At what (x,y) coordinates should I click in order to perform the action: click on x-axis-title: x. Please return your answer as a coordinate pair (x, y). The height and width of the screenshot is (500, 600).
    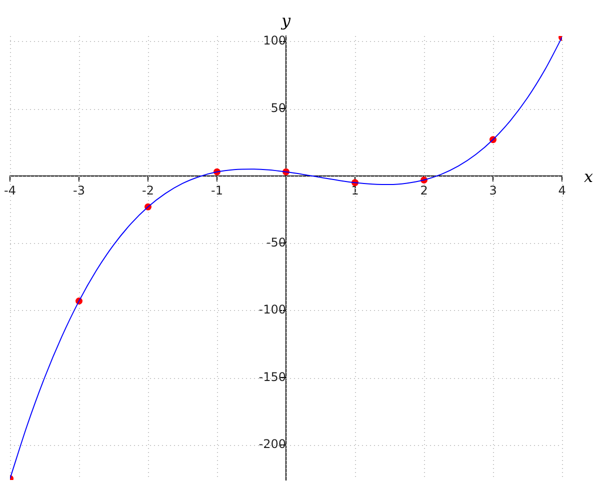
    Looking at the image, I should click on (589, 176).